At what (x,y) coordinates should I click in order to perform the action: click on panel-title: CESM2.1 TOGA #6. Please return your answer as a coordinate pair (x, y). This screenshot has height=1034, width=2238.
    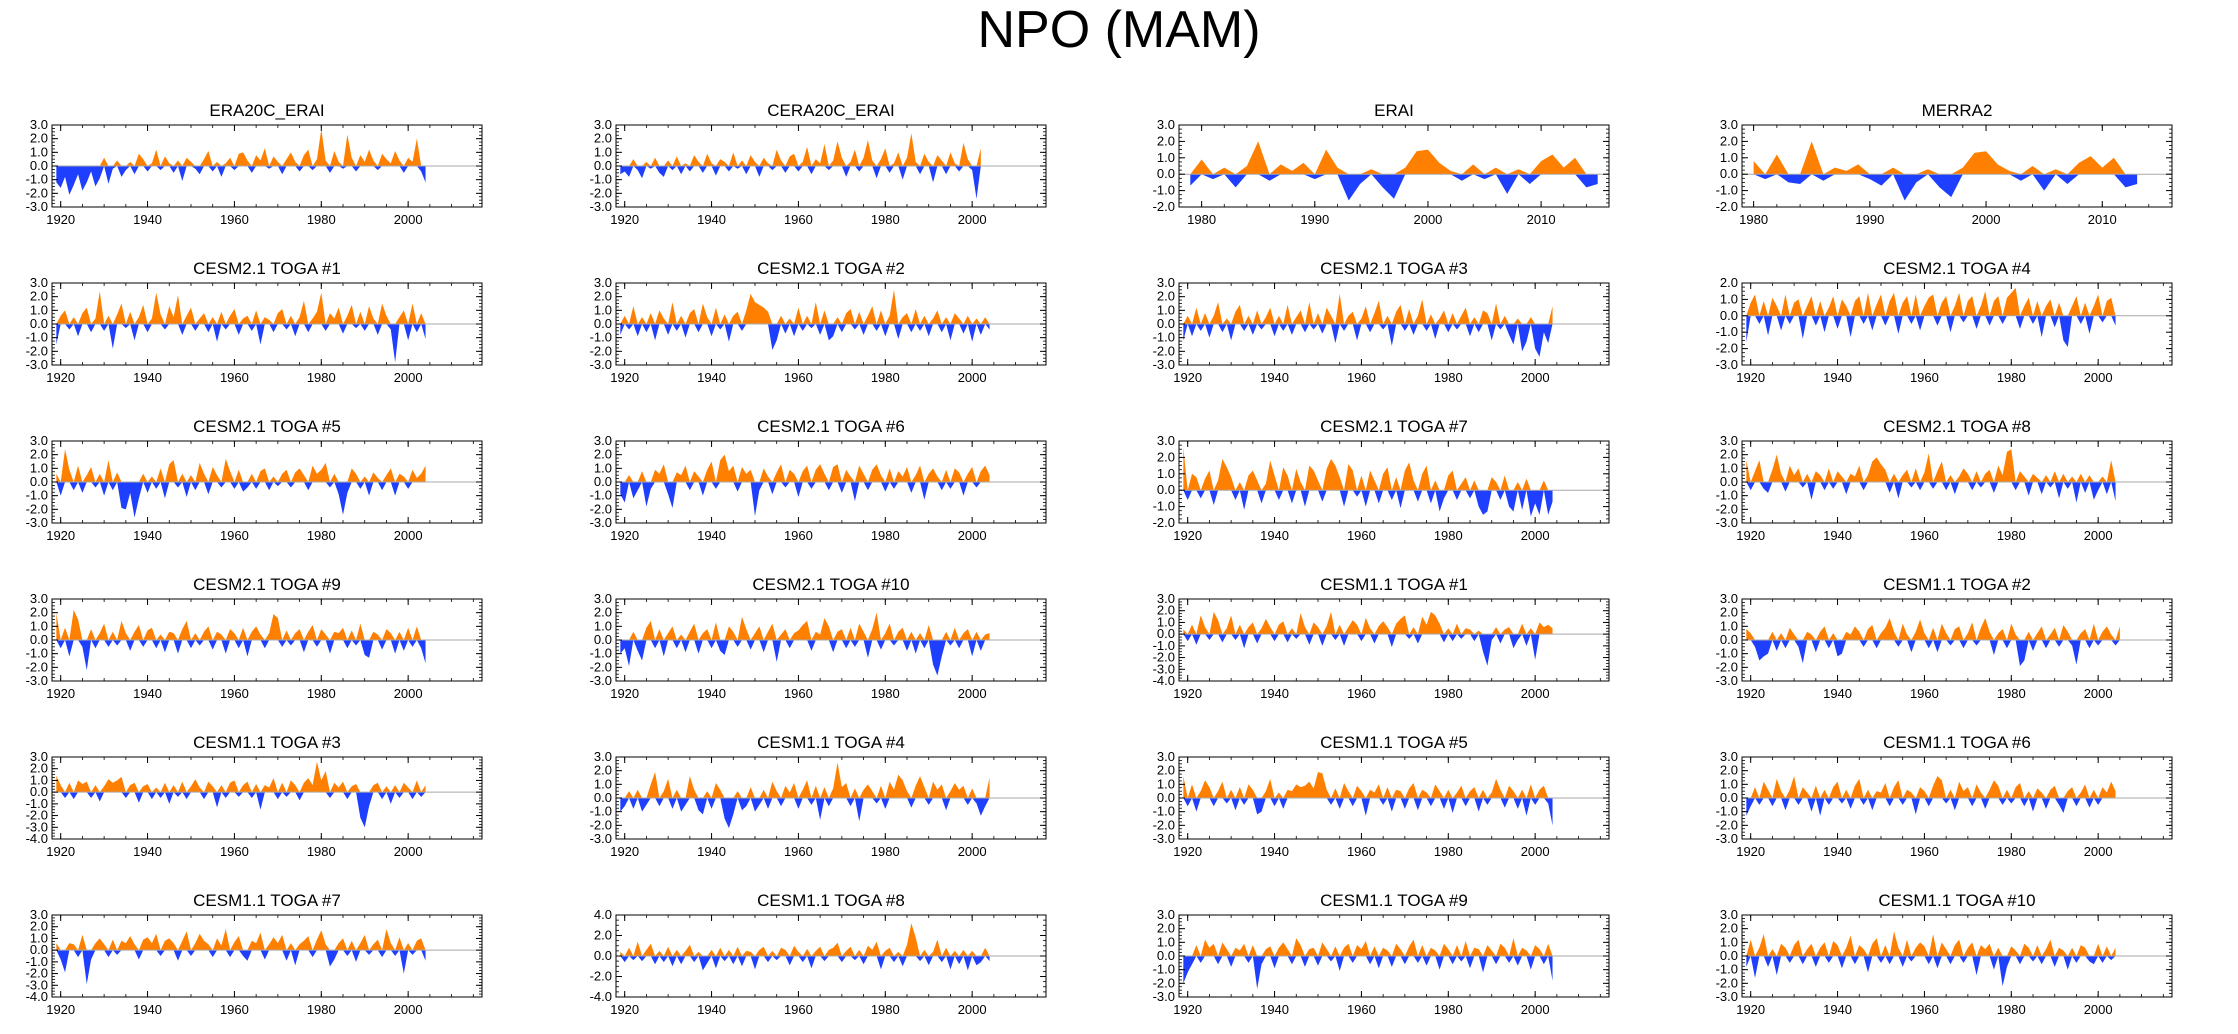
    Looking at the image, I should click on (831, 426).